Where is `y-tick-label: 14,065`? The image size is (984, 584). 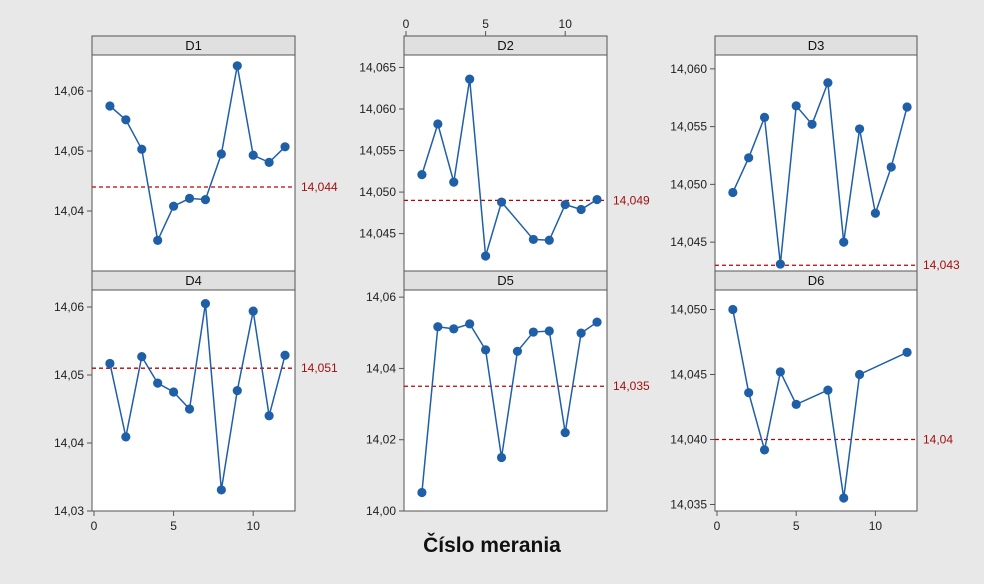
y-tick-label: 14,065 is located at coordinates (377, 67).